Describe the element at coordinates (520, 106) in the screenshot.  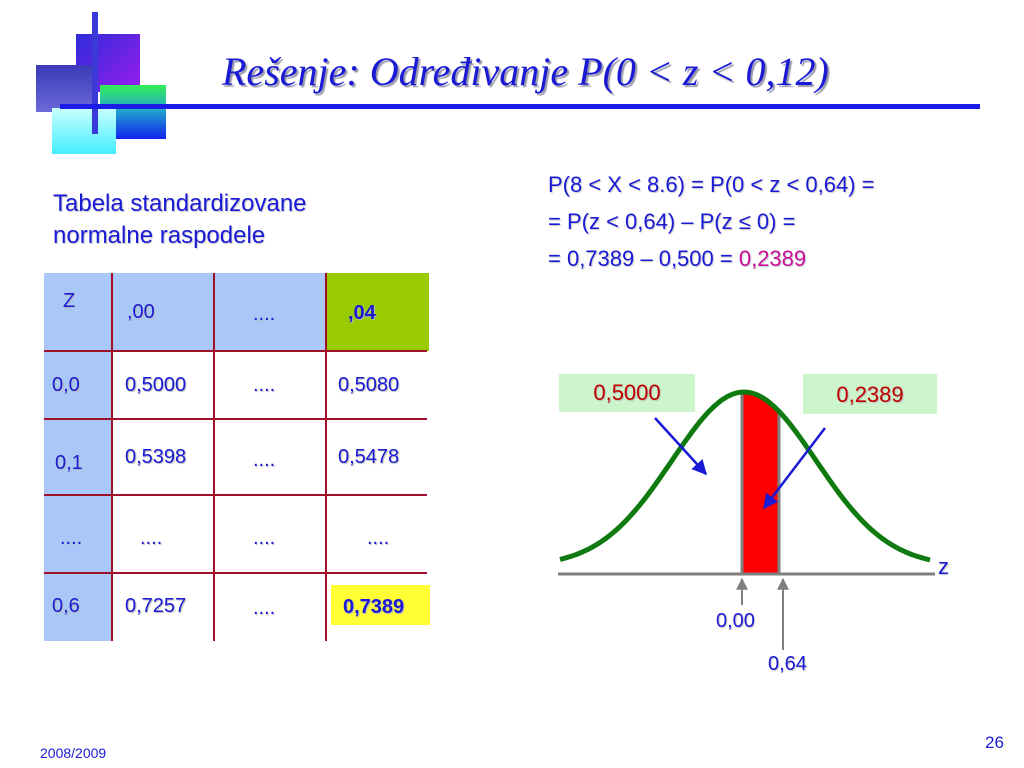
I see `title-rule` at that location.